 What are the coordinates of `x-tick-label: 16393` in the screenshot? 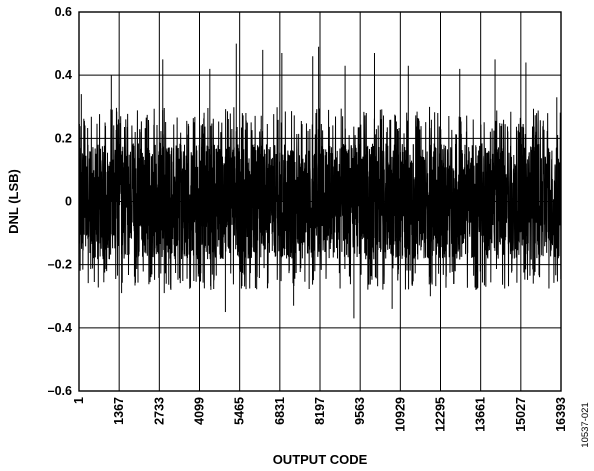 It's located at (561, 414).